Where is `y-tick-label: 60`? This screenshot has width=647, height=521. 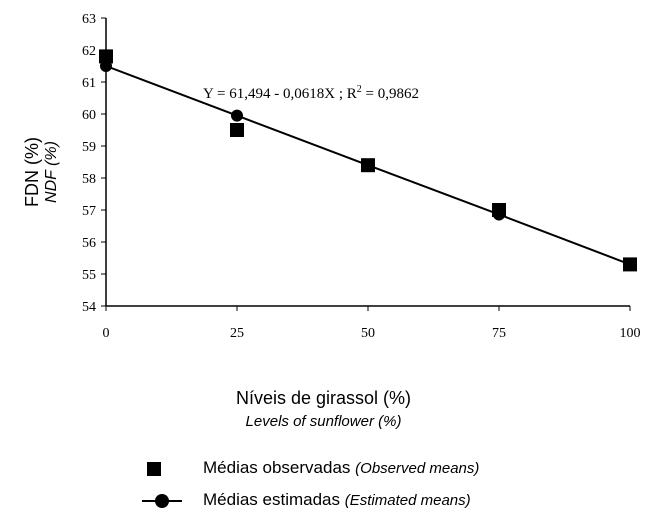
y-tick-label: 60 is located at coordinates (89, 115).